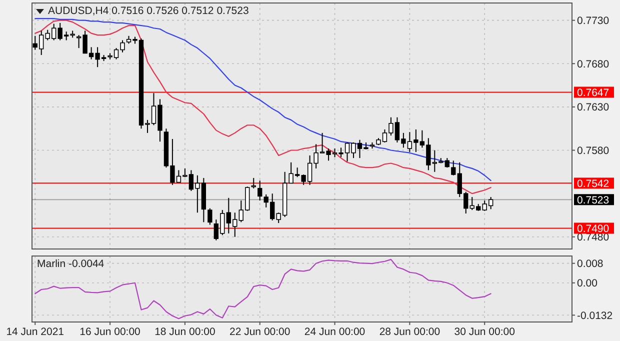 This screenshot has height=341, width=620. Describe the element at coordinates (148, 11) in the screenshot. I see `chart-title: AUDUSD,H4 0.7516 0.7526 0.7512 0.7523` at that location.